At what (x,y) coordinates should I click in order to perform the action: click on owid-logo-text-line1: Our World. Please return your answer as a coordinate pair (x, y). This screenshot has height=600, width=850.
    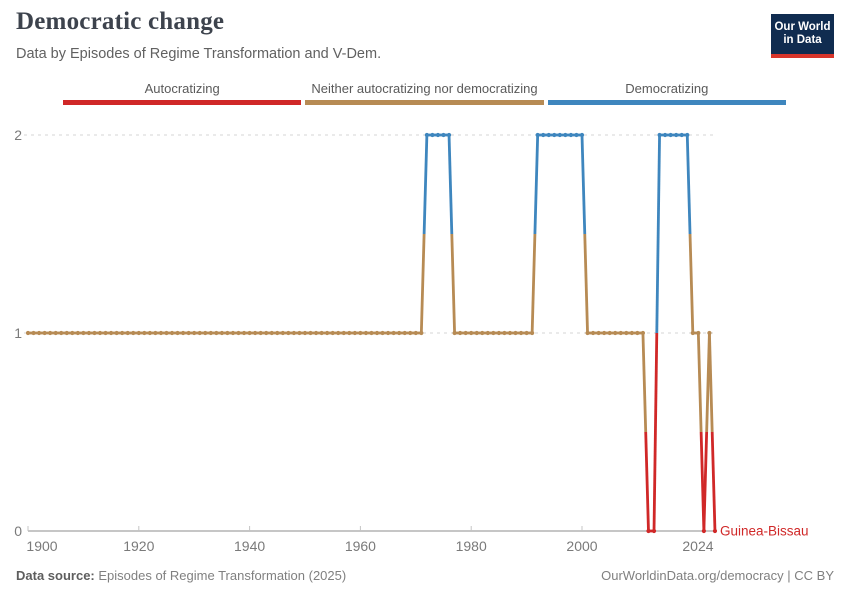
    Looking at the image, I should click on (802, 26).